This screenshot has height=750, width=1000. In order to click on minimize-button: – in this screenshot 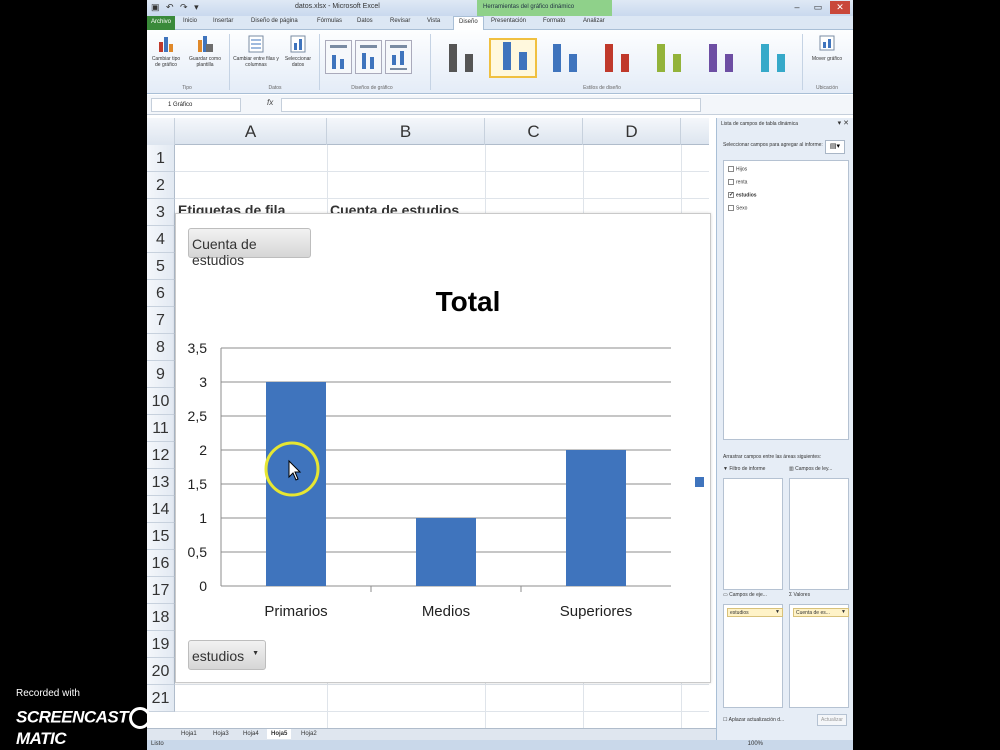, I will do `click(797, 7)`.